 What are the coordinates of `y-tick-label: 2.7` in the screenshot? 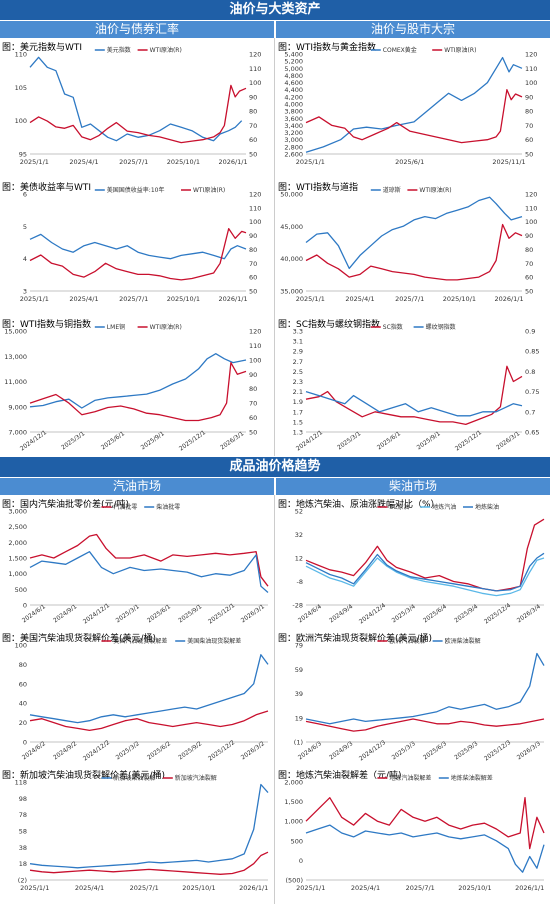 It's located at (298, 362).